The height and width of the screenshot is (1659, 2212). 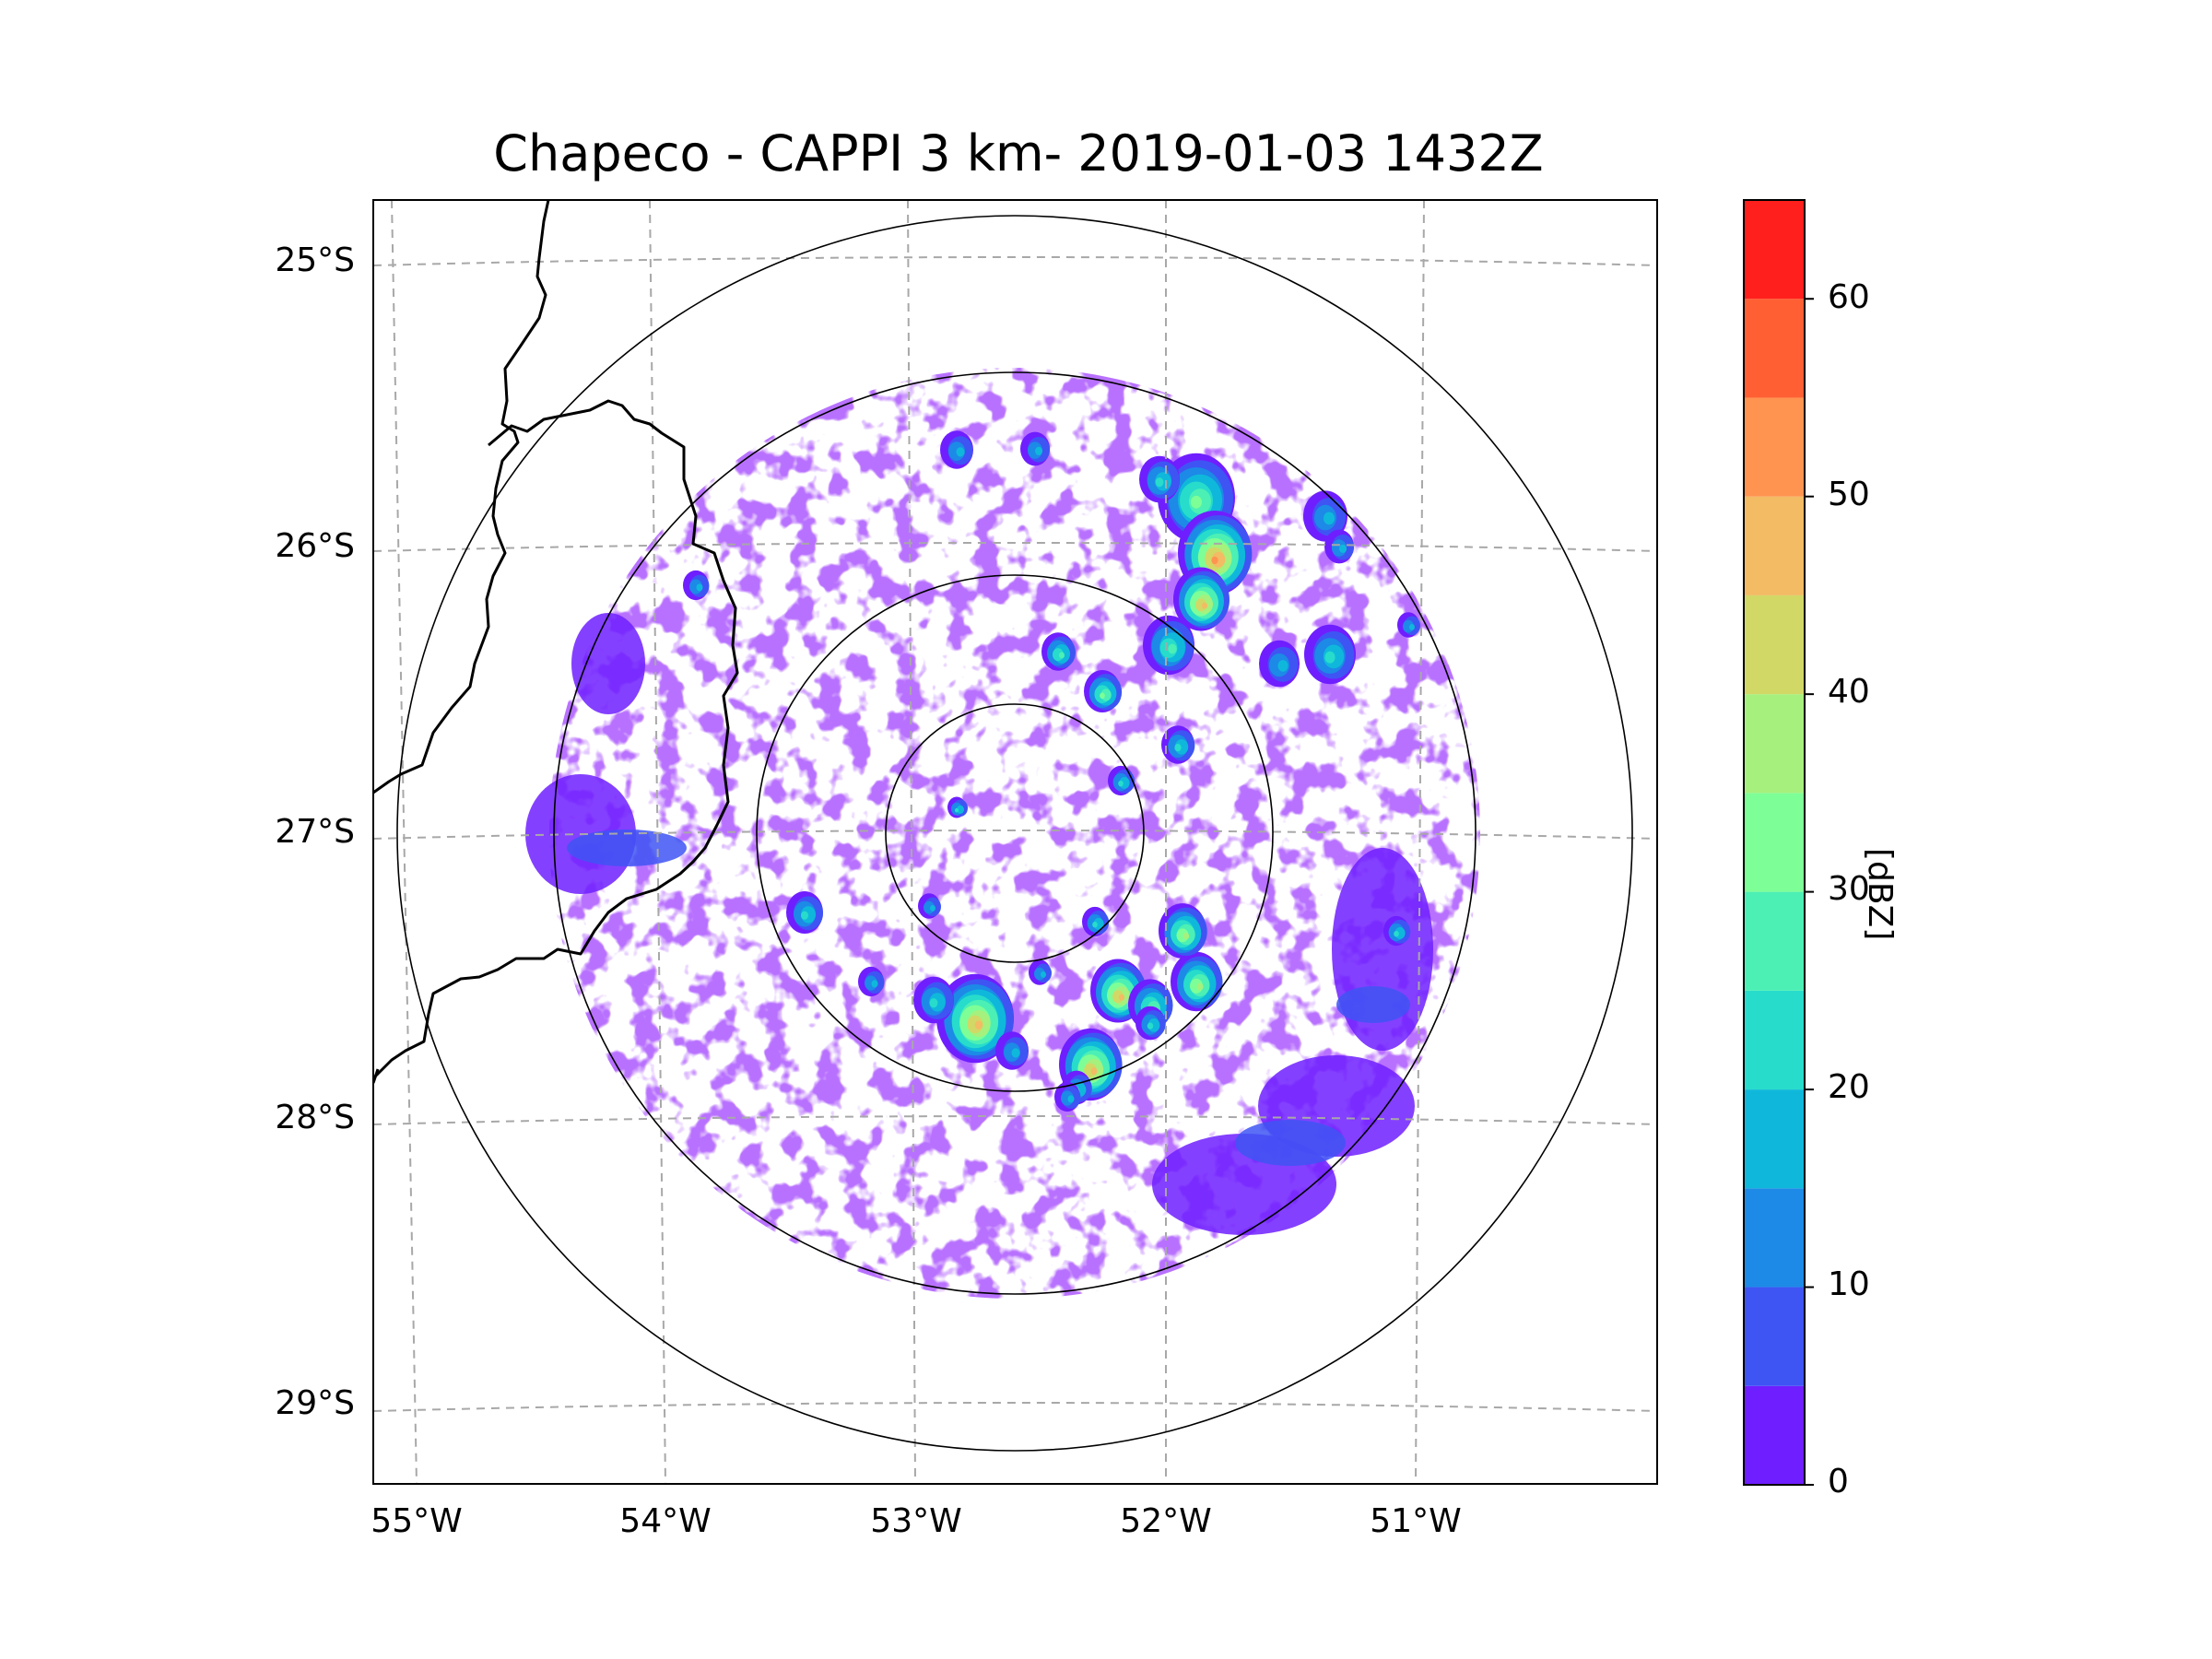 What do you see at coordinates (1849, 297) in the screenshot?
I see `colorbar-tick-label: 60` at bounding box center [1849, 297].